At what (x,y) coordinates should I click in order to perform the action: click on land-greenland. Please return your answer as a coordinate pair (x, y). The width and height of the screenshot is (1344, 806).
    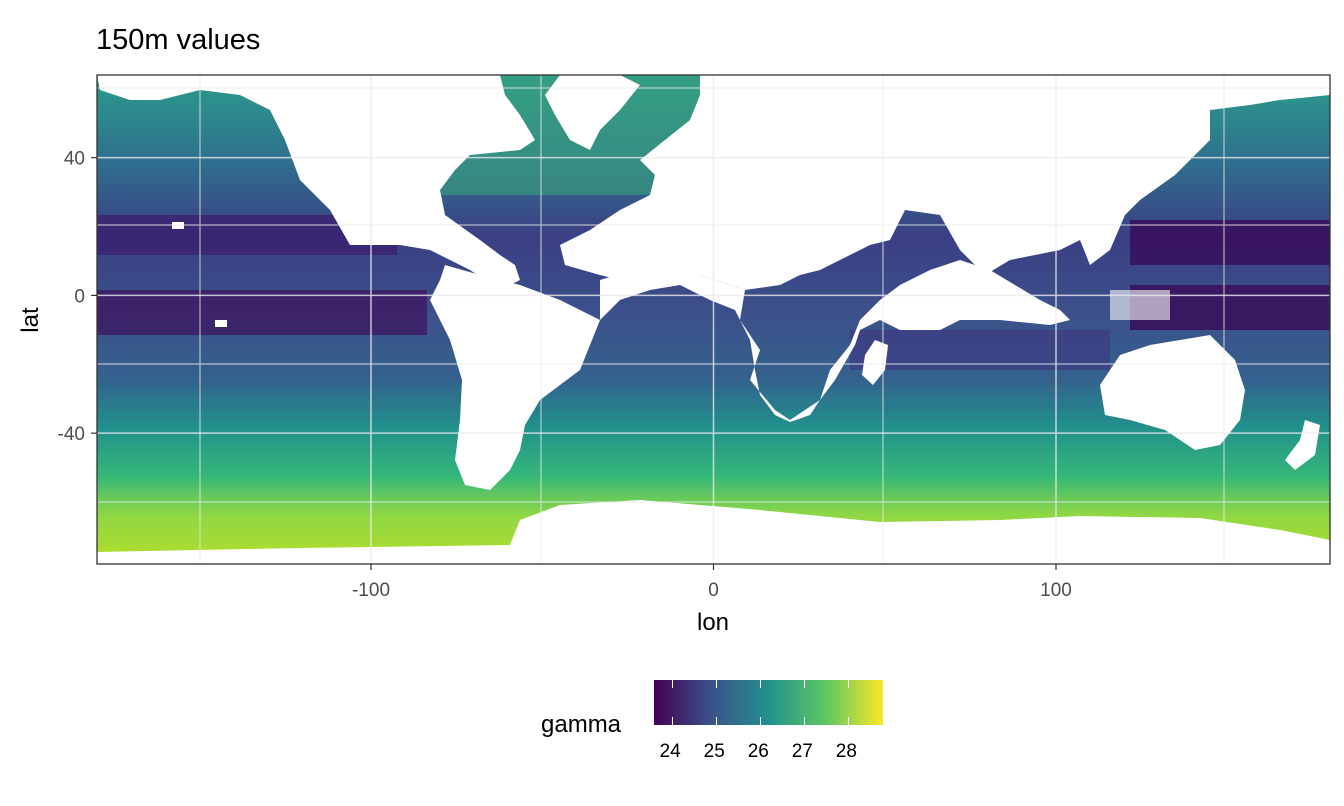
    Looking at the image, I should click on (592, 112).